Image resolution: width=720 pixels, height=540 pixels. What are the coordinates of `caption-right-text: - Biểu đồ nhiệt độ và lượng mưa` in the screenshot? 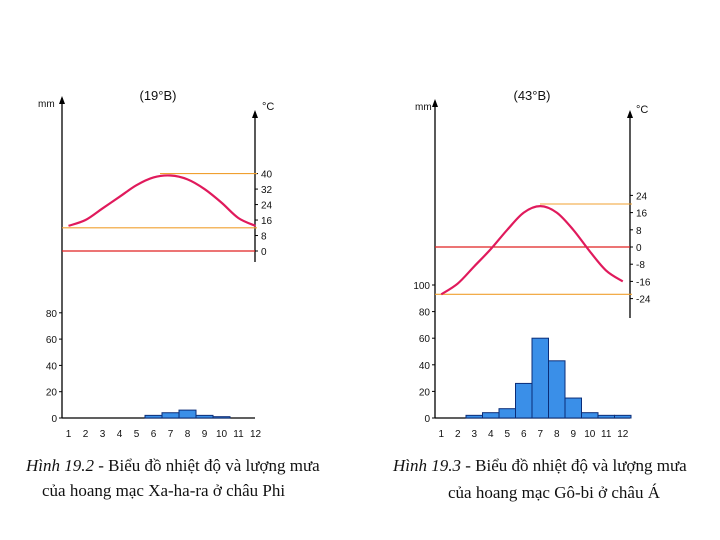 It's located at (574, 465).